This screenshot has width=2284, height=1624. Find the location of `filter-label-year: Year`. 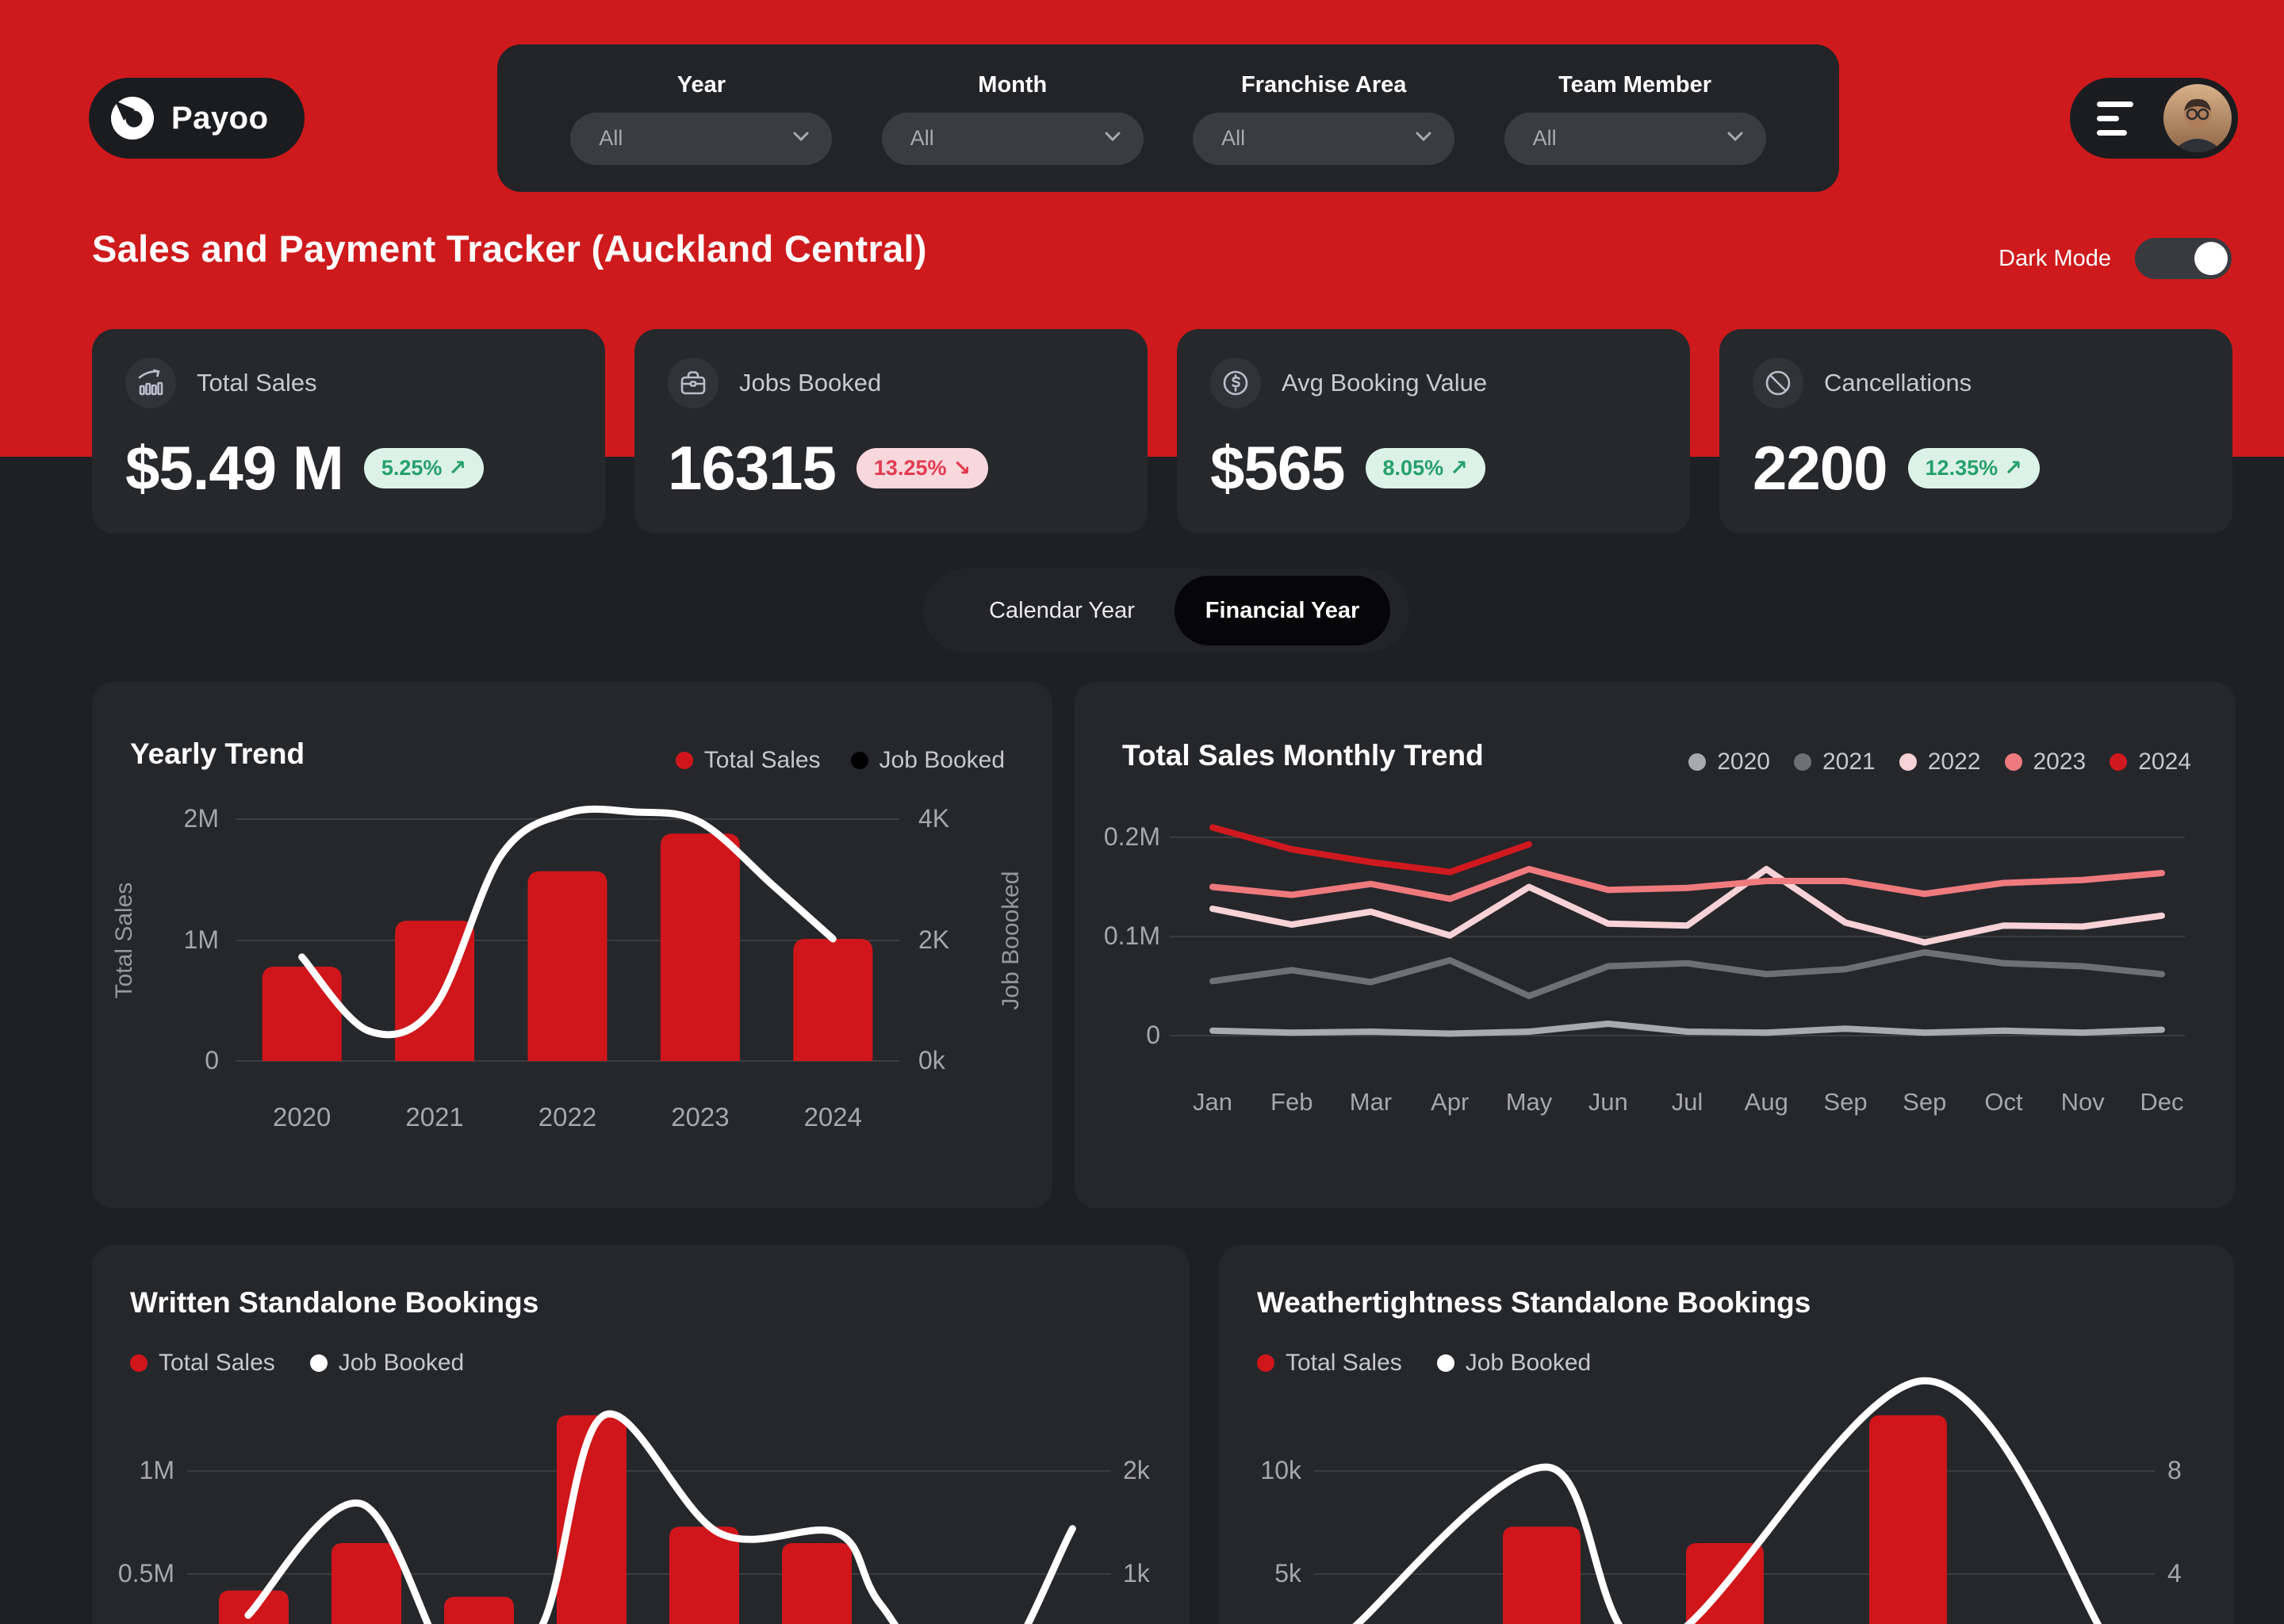

filter-label-year: Year is located at coordinates (701, 84).